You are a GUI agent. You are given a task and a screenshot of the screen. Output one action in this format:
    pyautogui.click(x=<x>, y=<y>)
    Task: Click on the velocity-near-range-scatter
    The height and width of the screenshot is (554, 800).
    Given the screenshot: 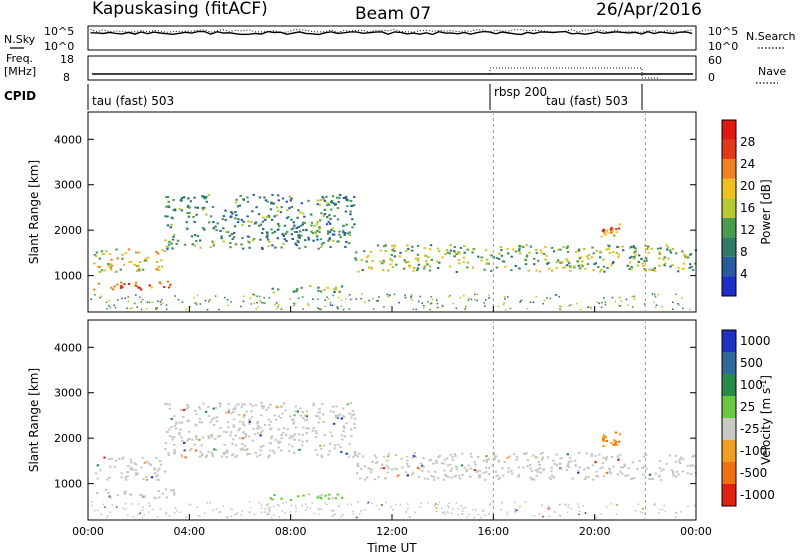 What is the action you would take?
    pyautogui.click(x=393, y=510)
    